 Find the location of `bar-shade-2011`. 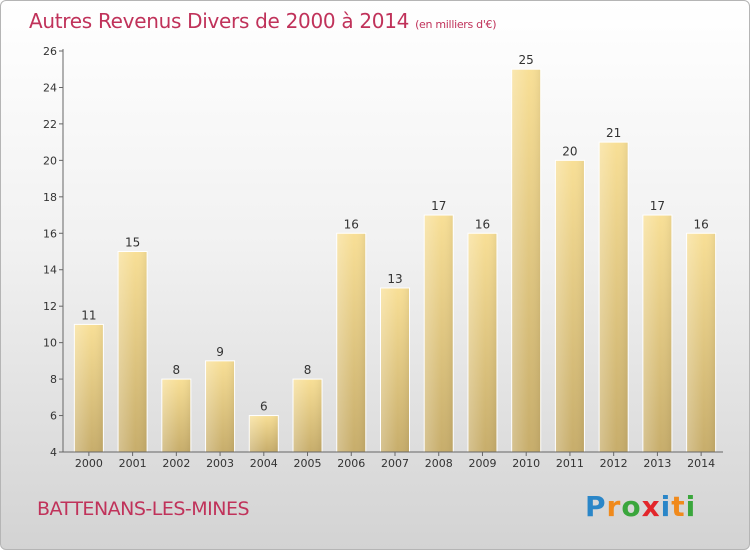

bar-shade-2011 is located at coordinates (569, 306).